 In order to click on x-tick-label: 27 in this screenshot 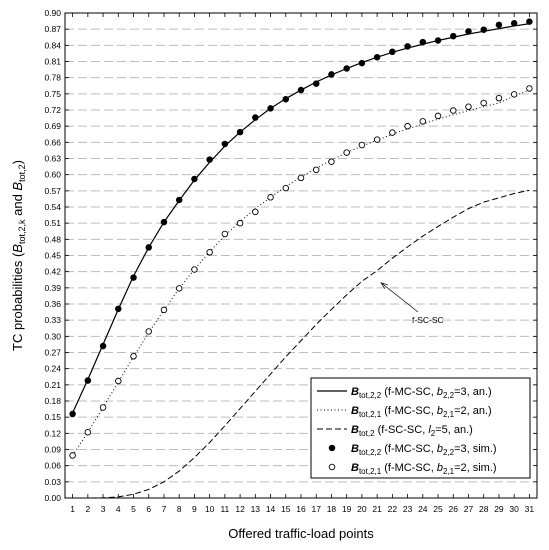, I will do `click(469, 509)`.